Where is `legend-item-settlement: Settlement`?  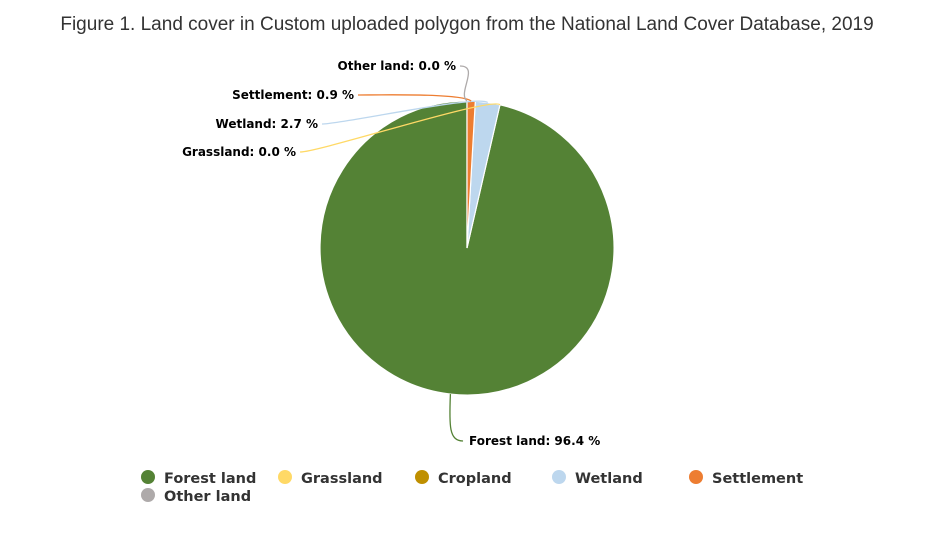
legend-item-settlement: Settlement is located at coordinates (746, 478).